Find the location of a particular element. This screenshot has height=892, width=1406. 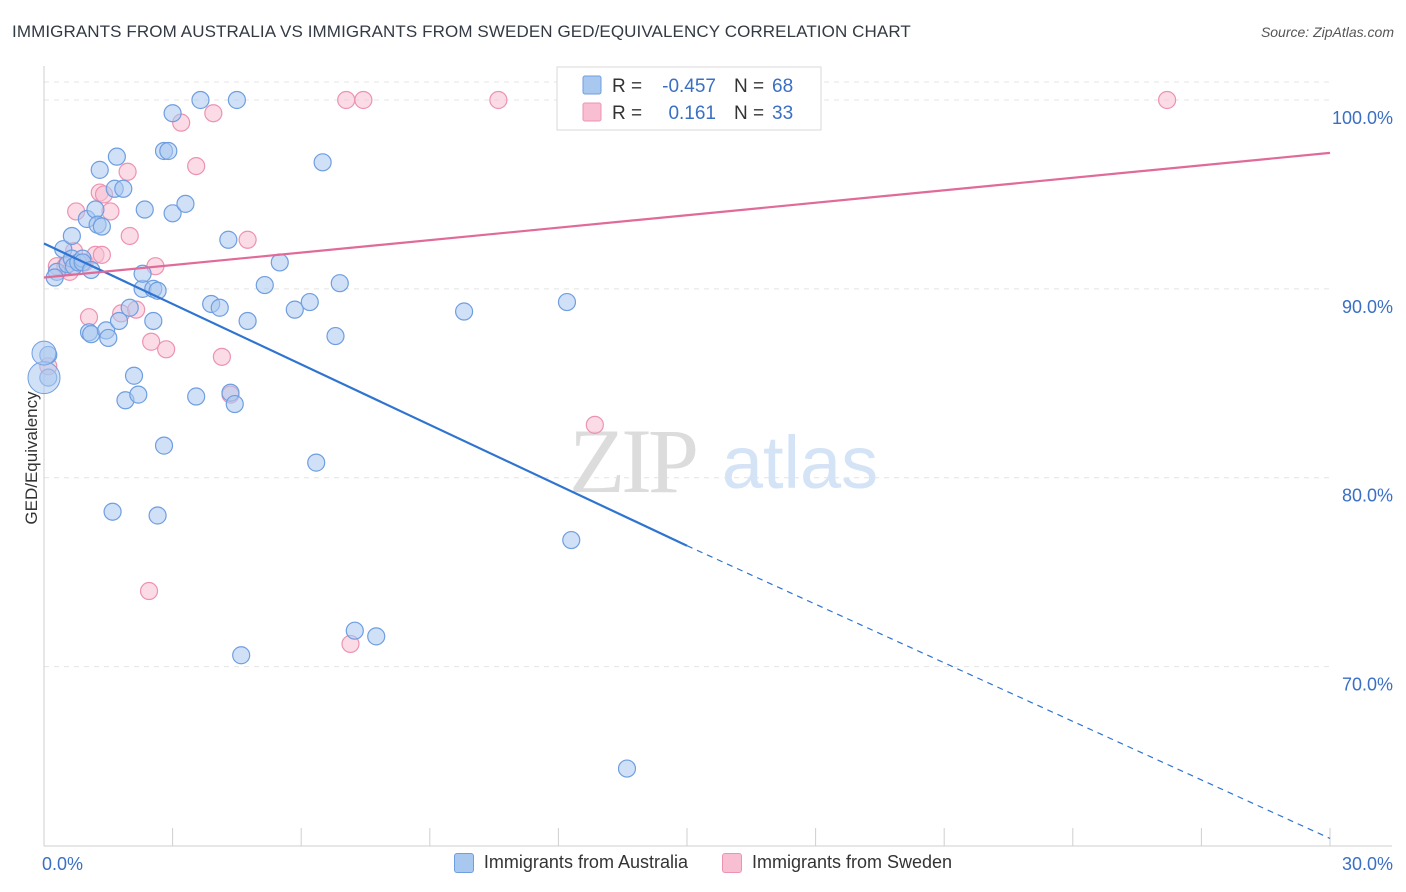

legend-n-value-2: 33 is located at coordinates (782, 113).